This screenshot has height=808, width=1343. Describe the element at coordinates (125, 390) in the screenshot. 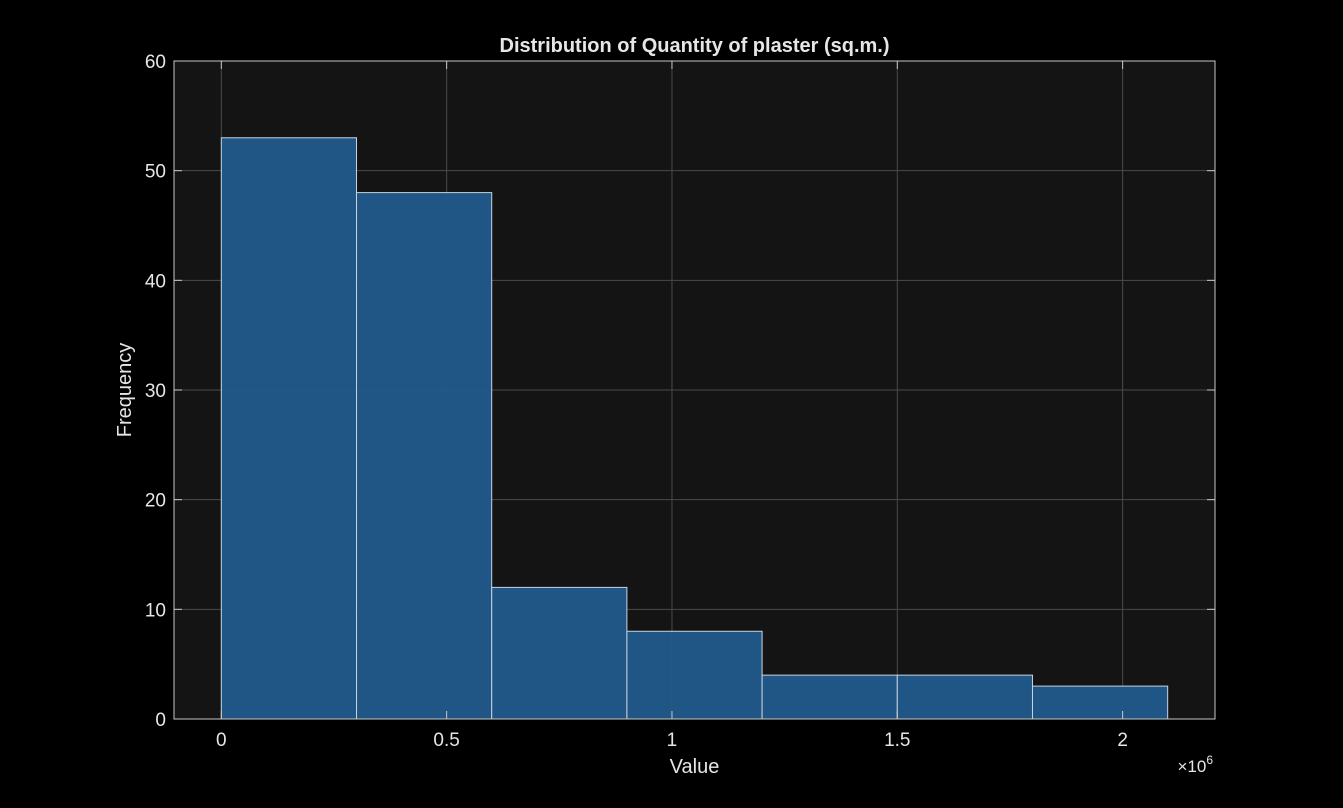

I see `y-axis-label: Frequency` at that location.